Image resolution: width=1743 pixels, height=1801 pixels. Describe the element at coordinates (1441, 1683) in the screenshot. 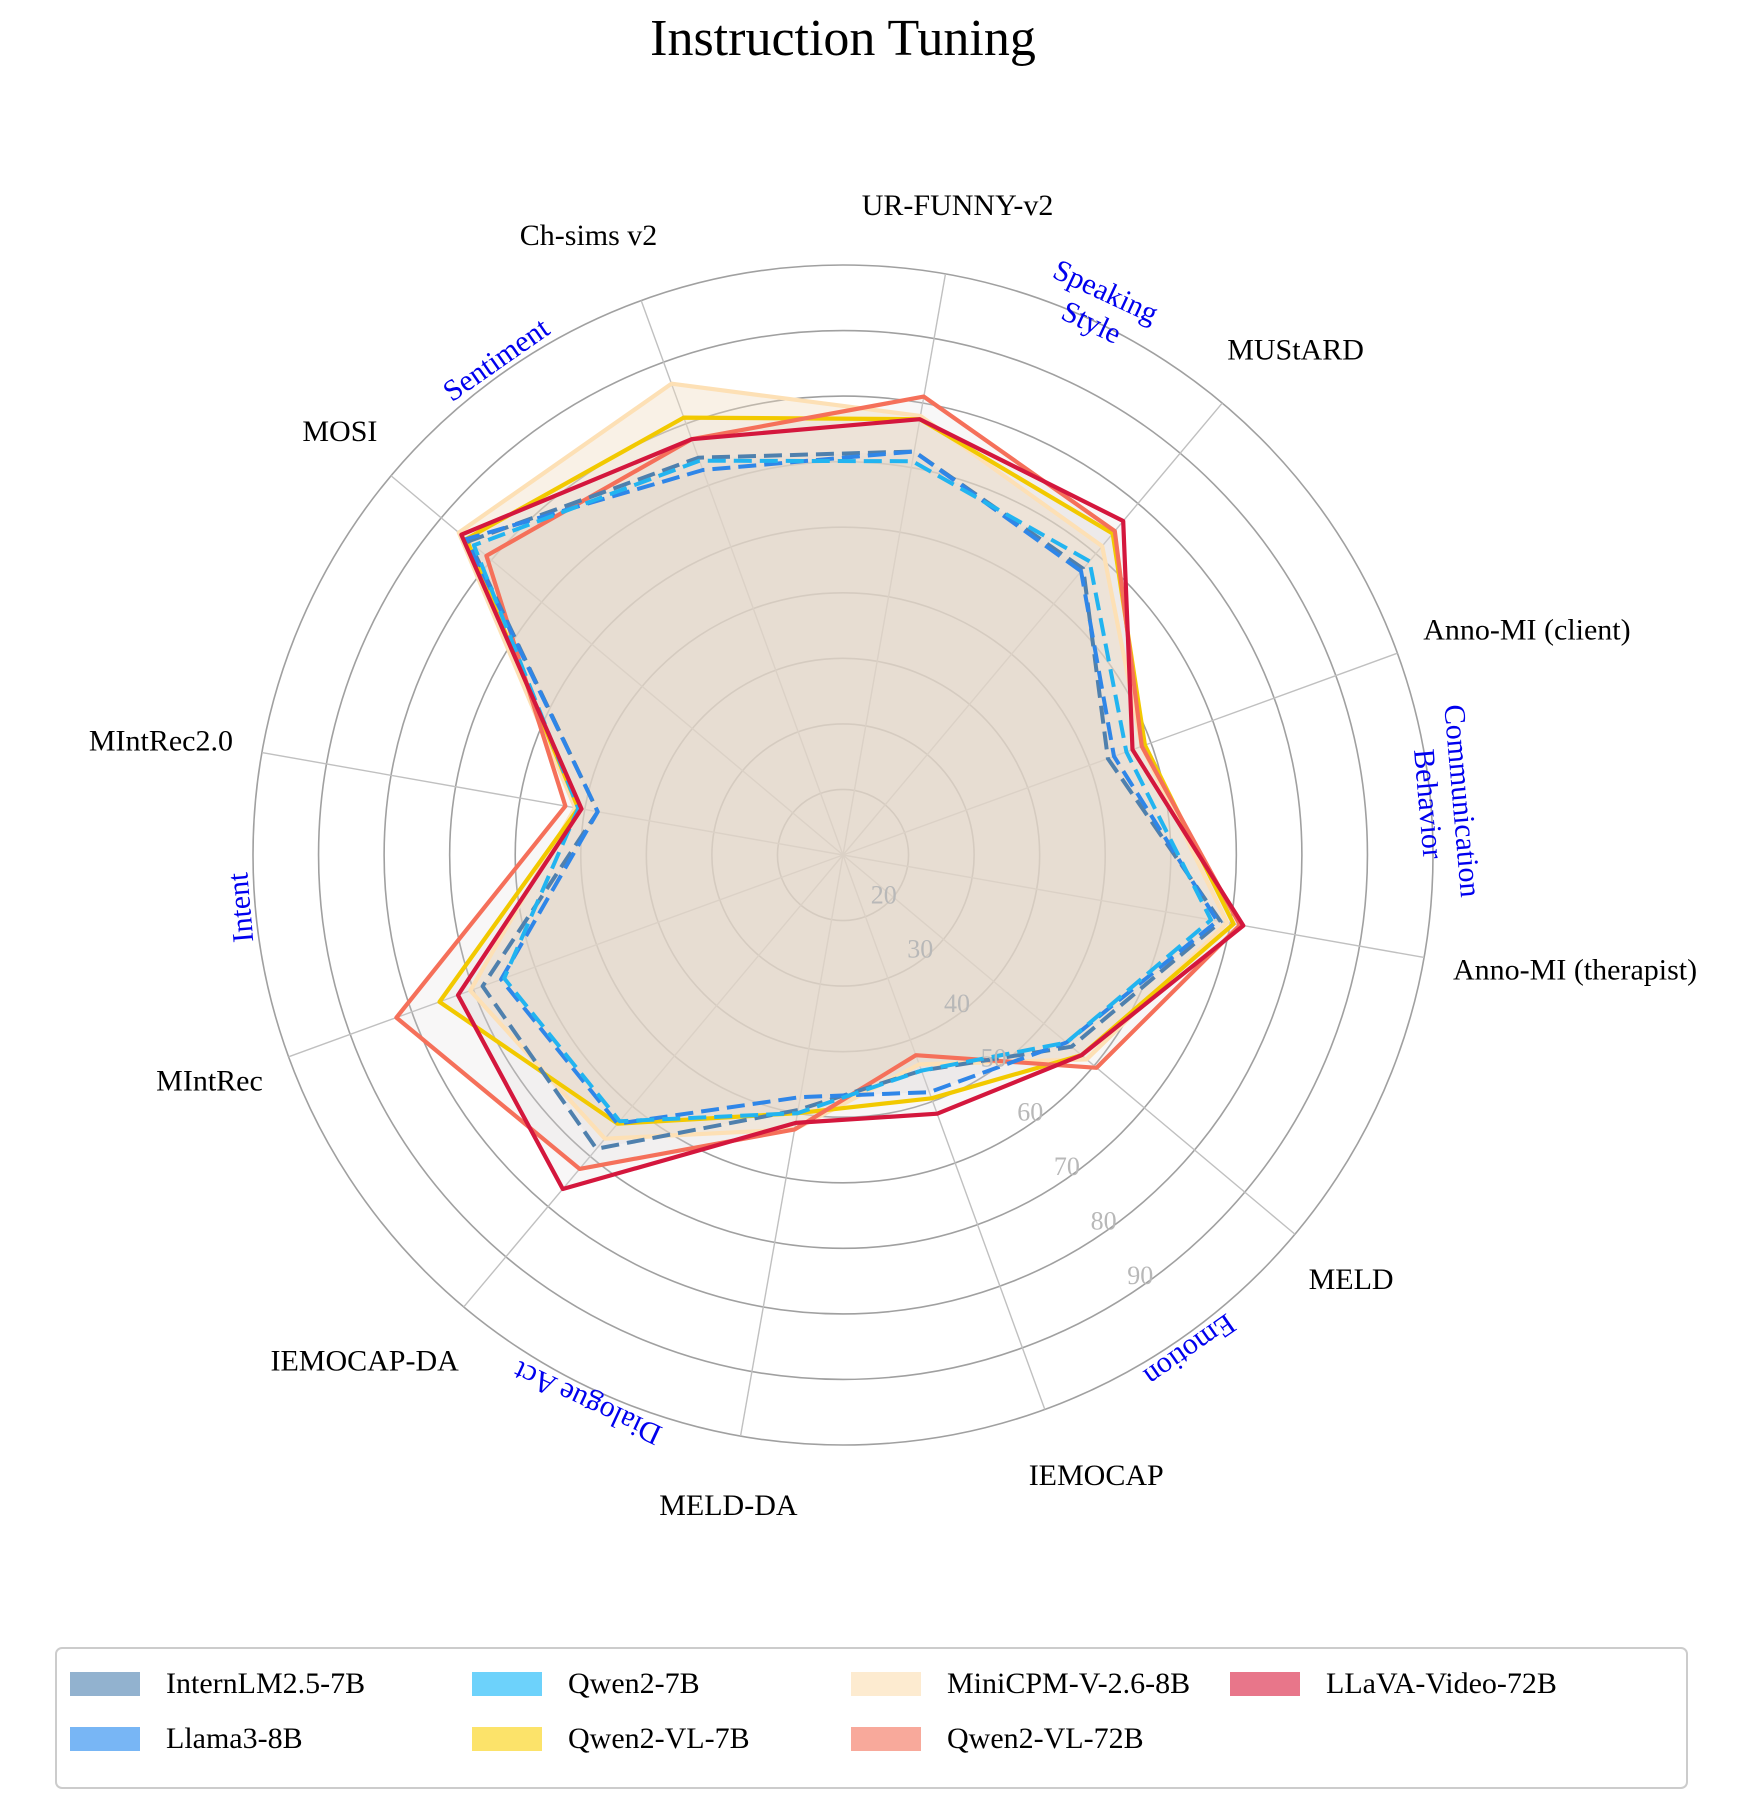

I see `legend-label: LLaVA-Video-72B` at that location.